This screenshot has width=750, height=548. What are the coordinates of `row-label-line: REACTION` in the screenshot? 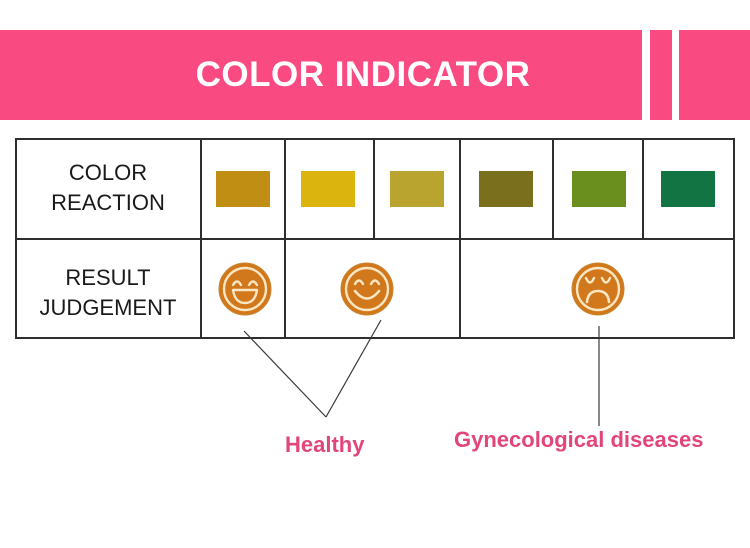 It's located at (108, 202).